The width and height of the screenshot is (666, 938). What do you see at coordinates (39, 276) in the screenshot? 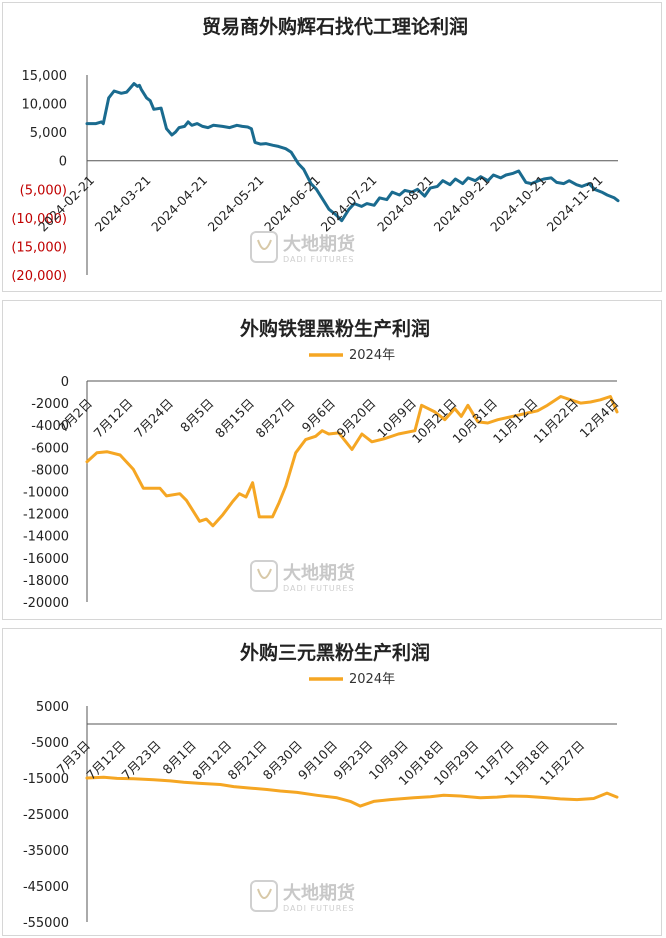
I see `chart-1-ytick: (20,000)` at bounding box center [39, 276].